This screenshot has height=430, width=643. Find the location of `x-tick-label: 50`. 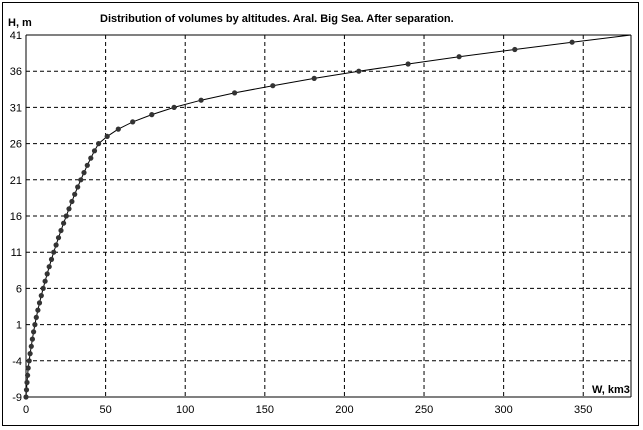

x-tick-label: 50 is located at coordinates (105, 410).